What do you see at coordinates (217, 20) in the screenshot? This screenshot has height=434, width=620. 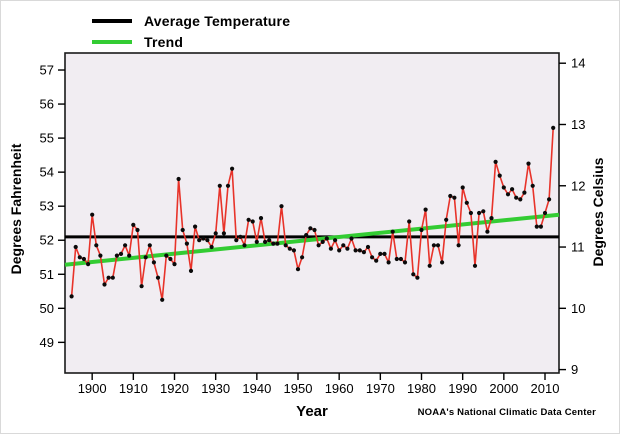 I see `legend-label-average: Average Temperature` at bounding box center [217, 20].